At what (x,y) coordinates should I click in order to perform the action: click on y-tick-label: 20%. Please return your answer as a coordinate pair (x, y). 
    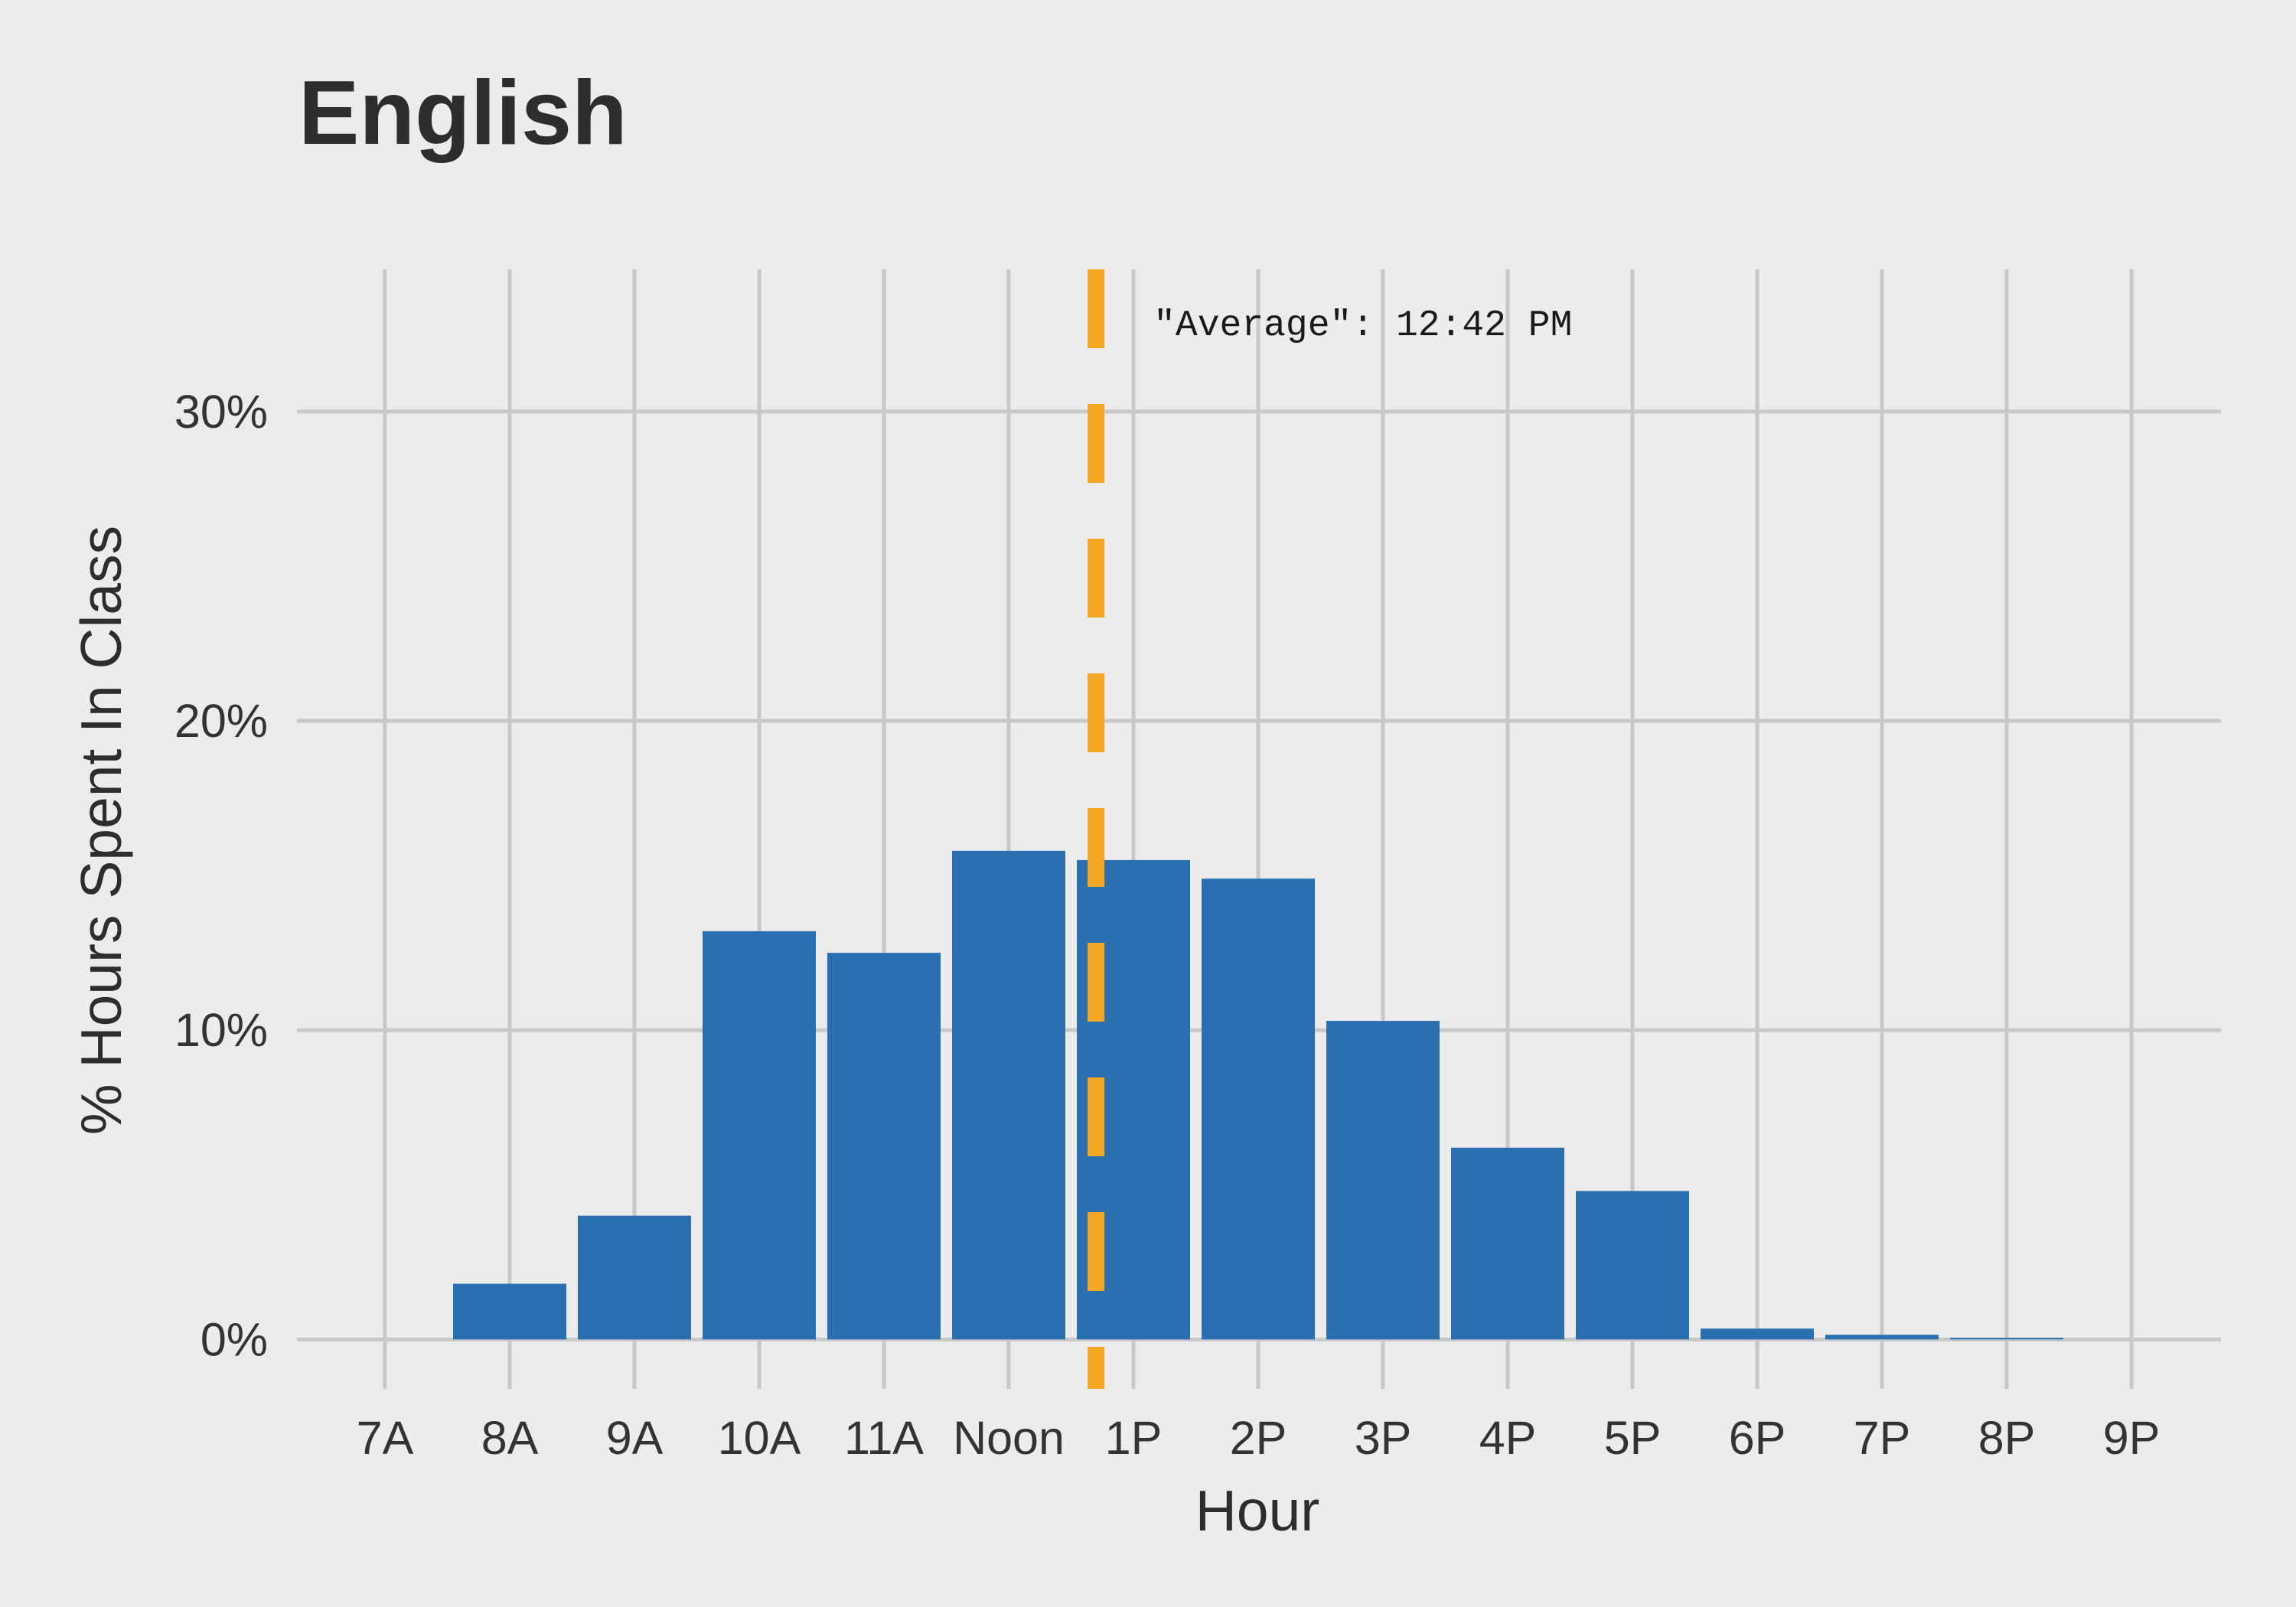
    Looking at the image, I should click on (221, 721).